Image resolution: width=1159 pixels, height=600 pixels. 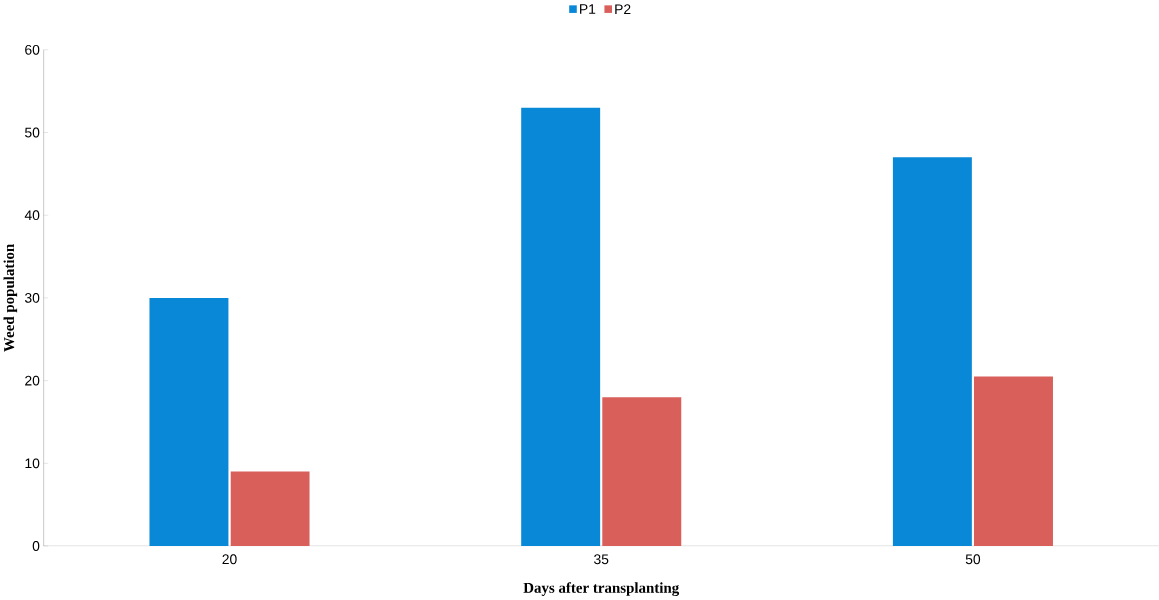 What do you see at coordinates (588, 9) in the screenshot?
I see `legend-label: P1` at bounding box center [588, 9].